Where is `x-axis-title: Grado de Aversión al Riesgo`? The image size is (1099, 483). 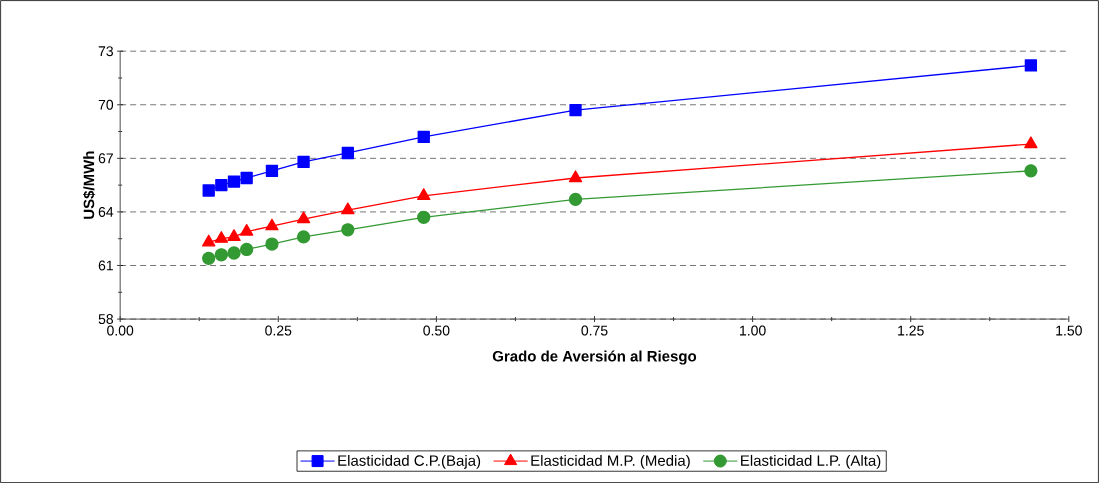 x-axis-title: Grado de Aversión al Riesgo is located at coordinates (594, 357).